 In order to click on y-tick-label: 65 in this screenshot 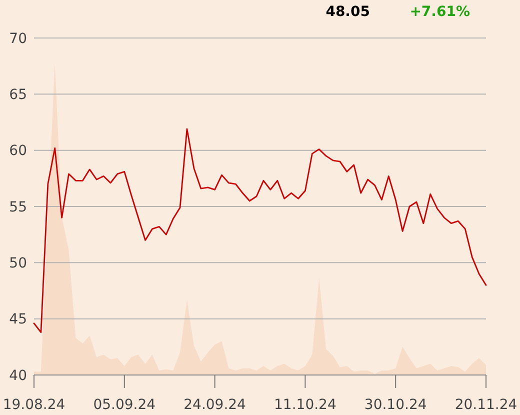, I will do `click(18, 95)`.